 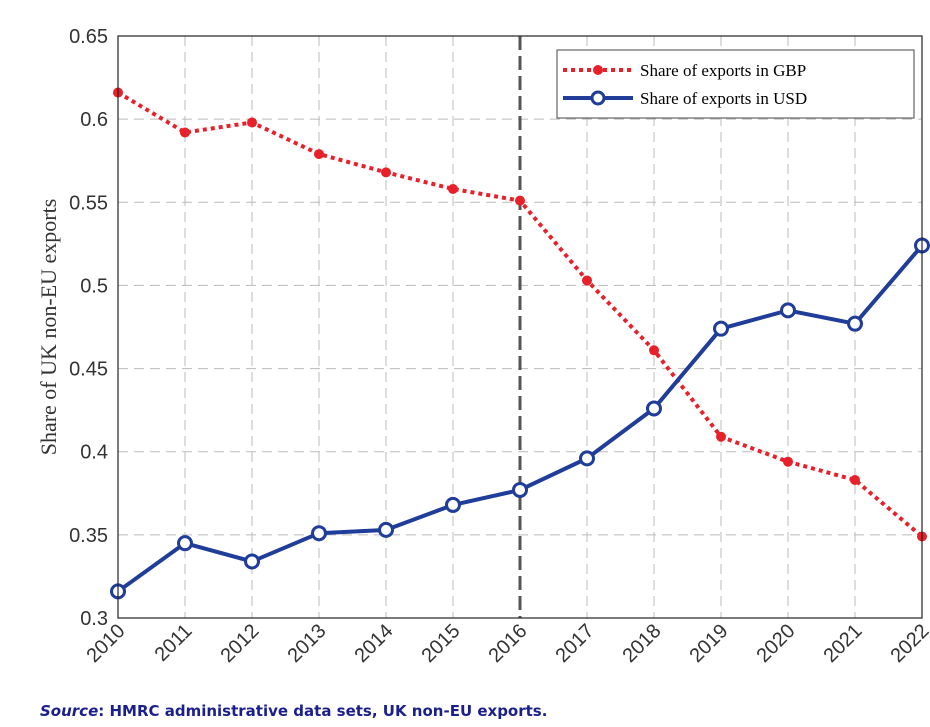 I want to click on x-tick-label: 2019, so click(x=709, y=643).